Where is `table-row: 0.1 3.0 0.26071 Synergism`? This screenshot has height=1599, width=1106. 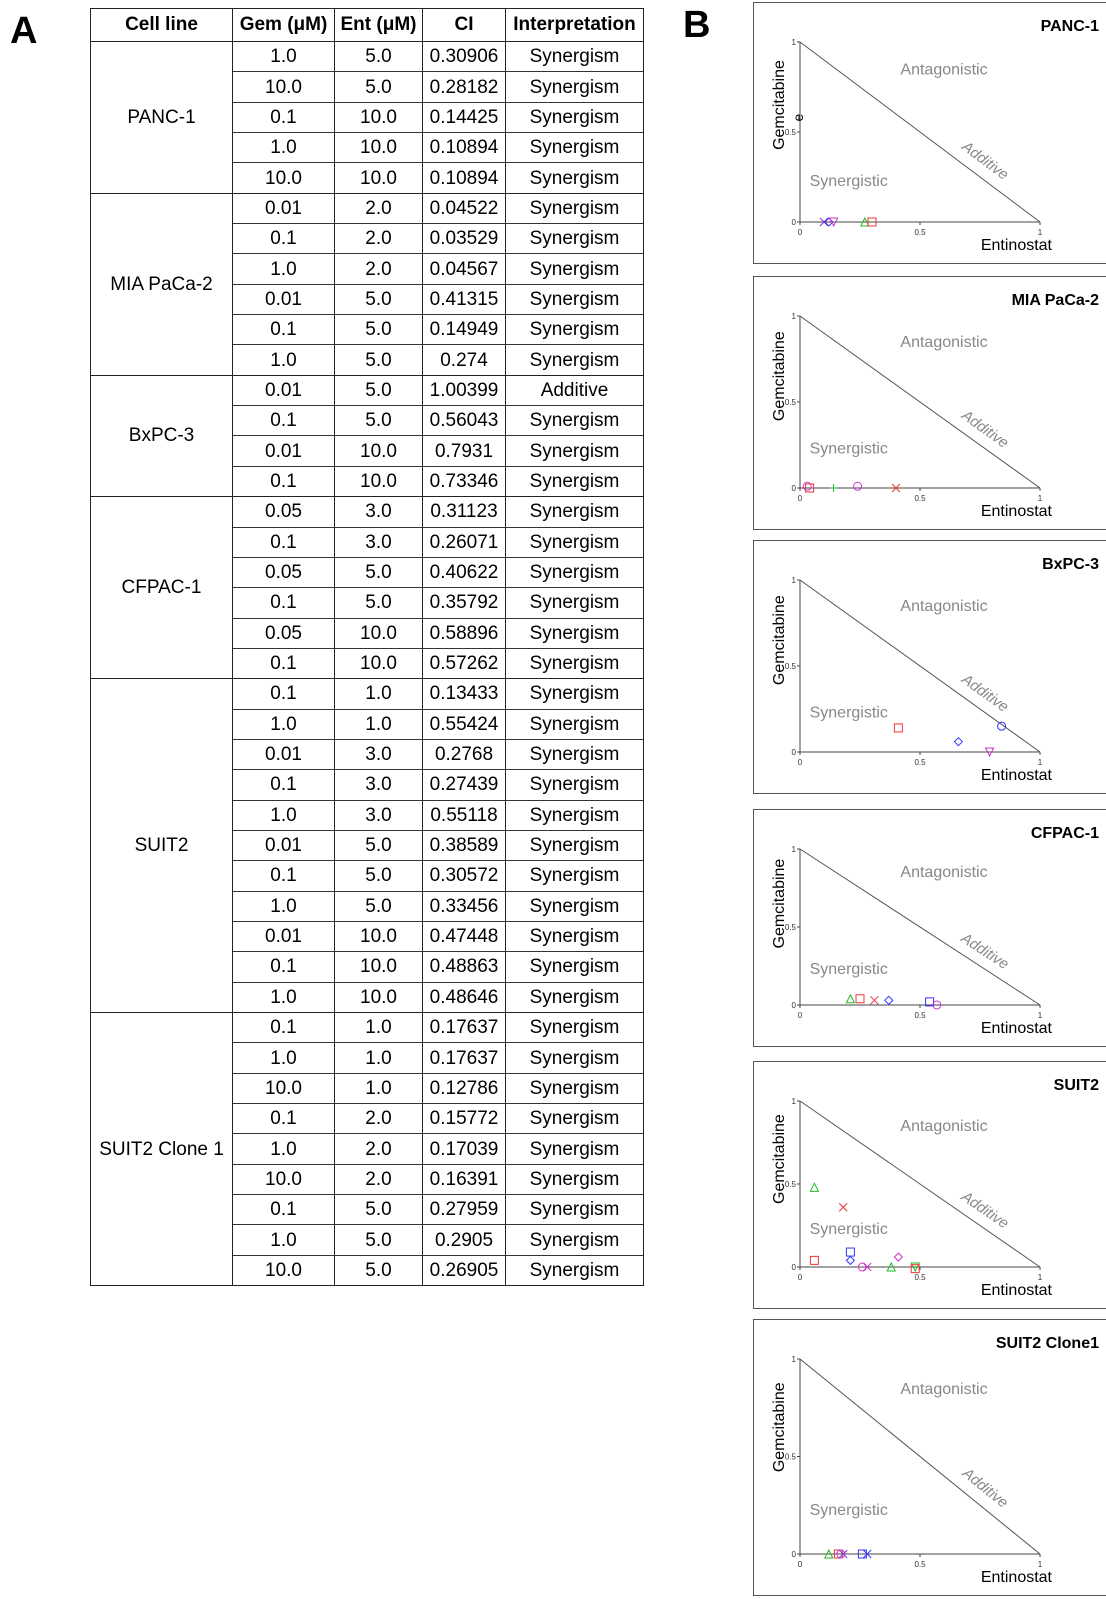
table-row: 0.1 3.0 0.26071 Synergism is located at coordinates (367, 542).